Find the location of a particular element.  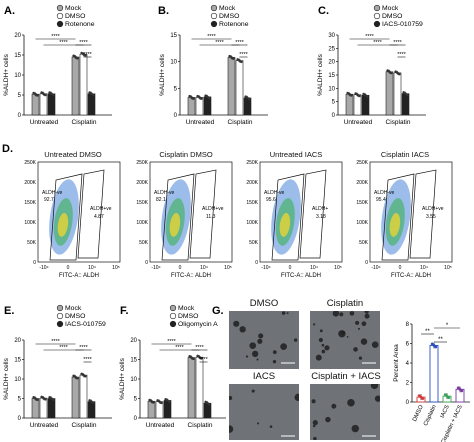

y-tick-label: 100K is located at coordinates (142, 223).